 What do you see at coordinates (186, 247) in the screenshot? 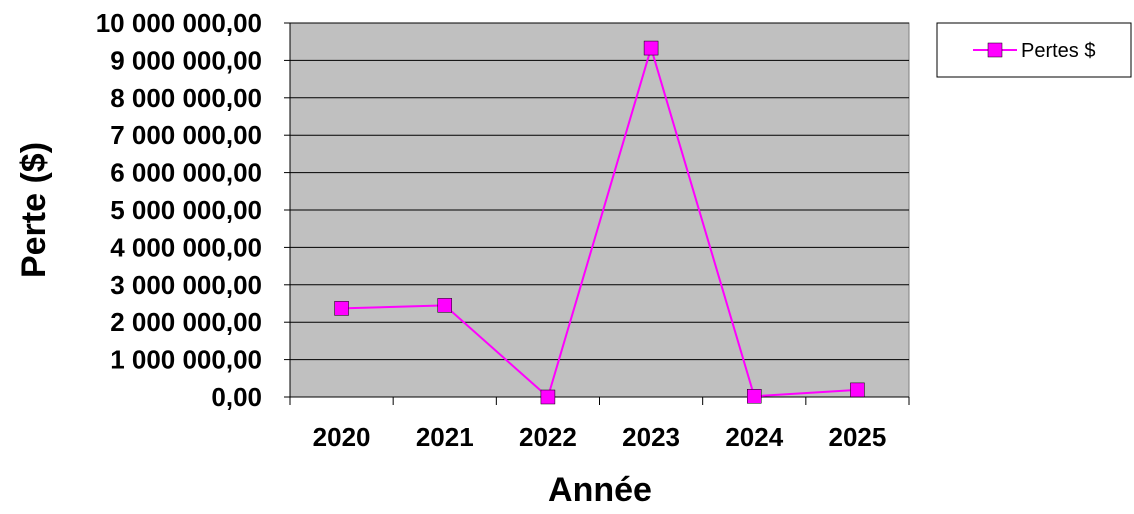
I see `y-tick-label: 4 000 000,00` at bounding box center [186, 247].